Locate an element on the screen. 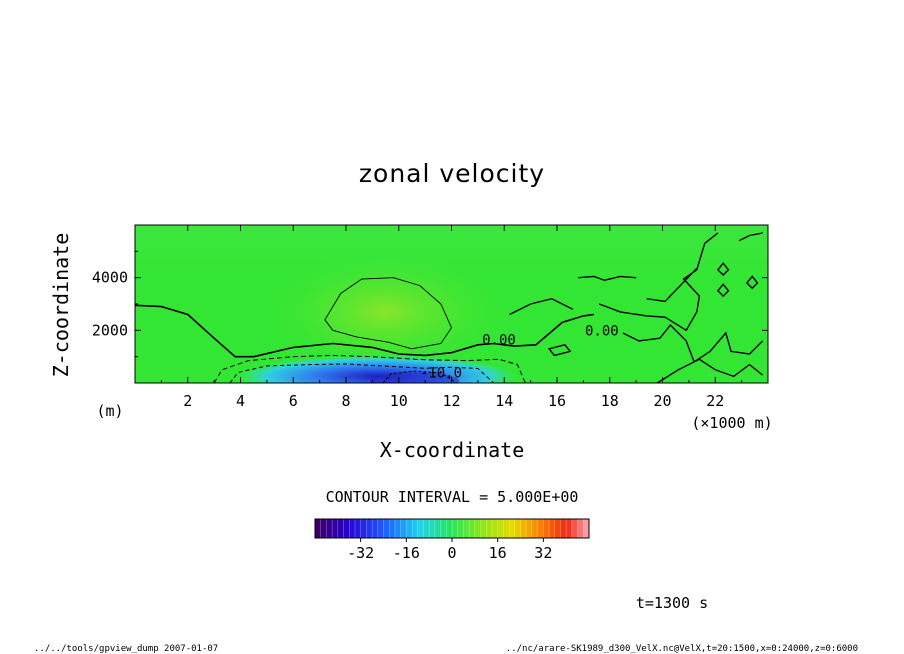  positive-contour is located at coordinates (388, 313).